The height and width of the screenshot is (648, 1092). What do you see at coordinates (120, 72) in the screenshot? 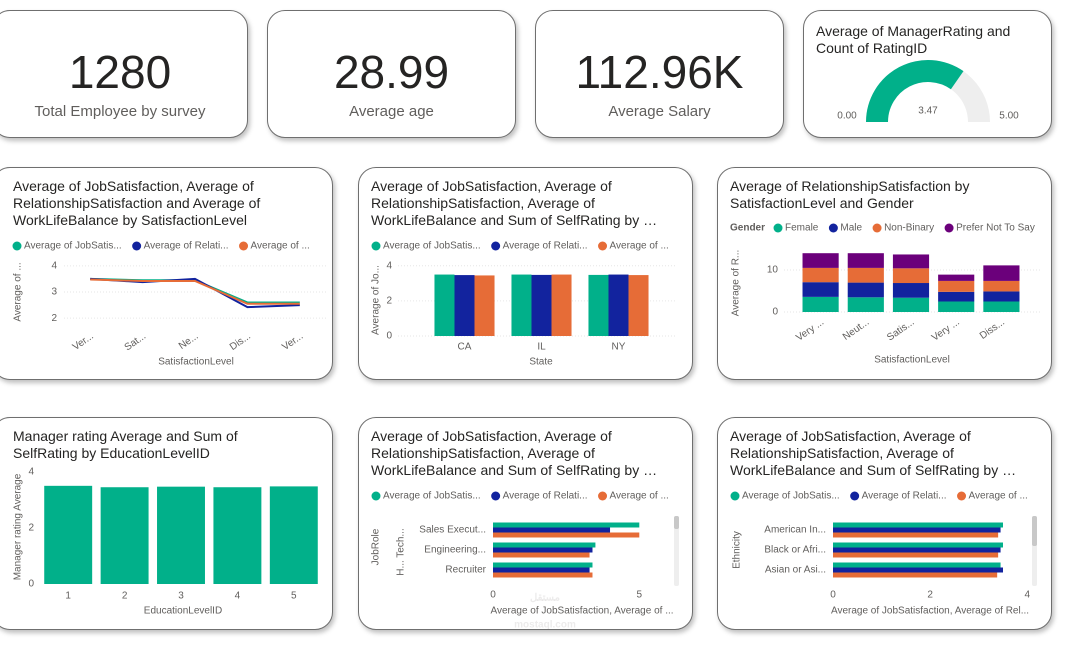
I see `kpi-value: 1280` at bounding box center [120, 72].